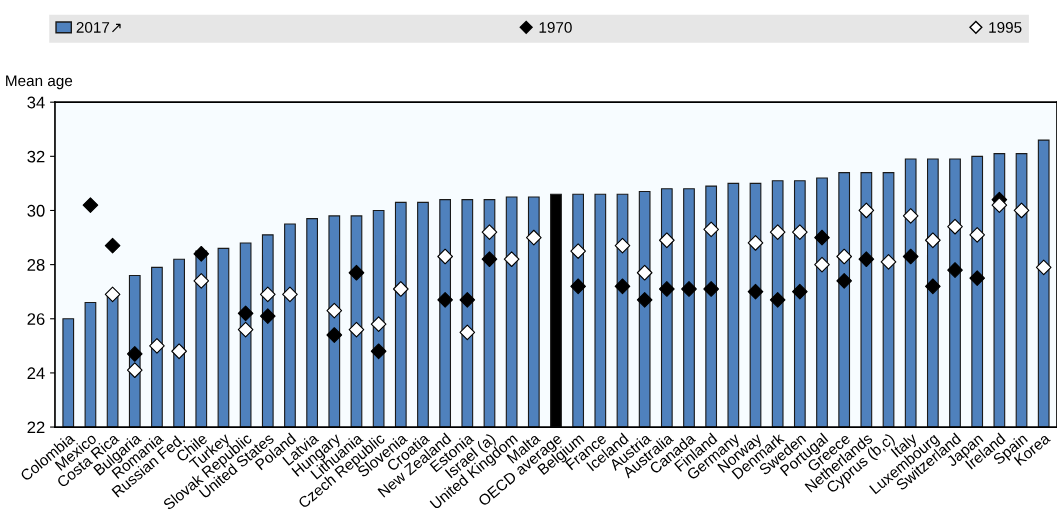 The width and height of the screenshot is (1057, 524). Describe the element at coordinates (36, 427) in the screenshot. I see `y-tick-label: 22` at that location.